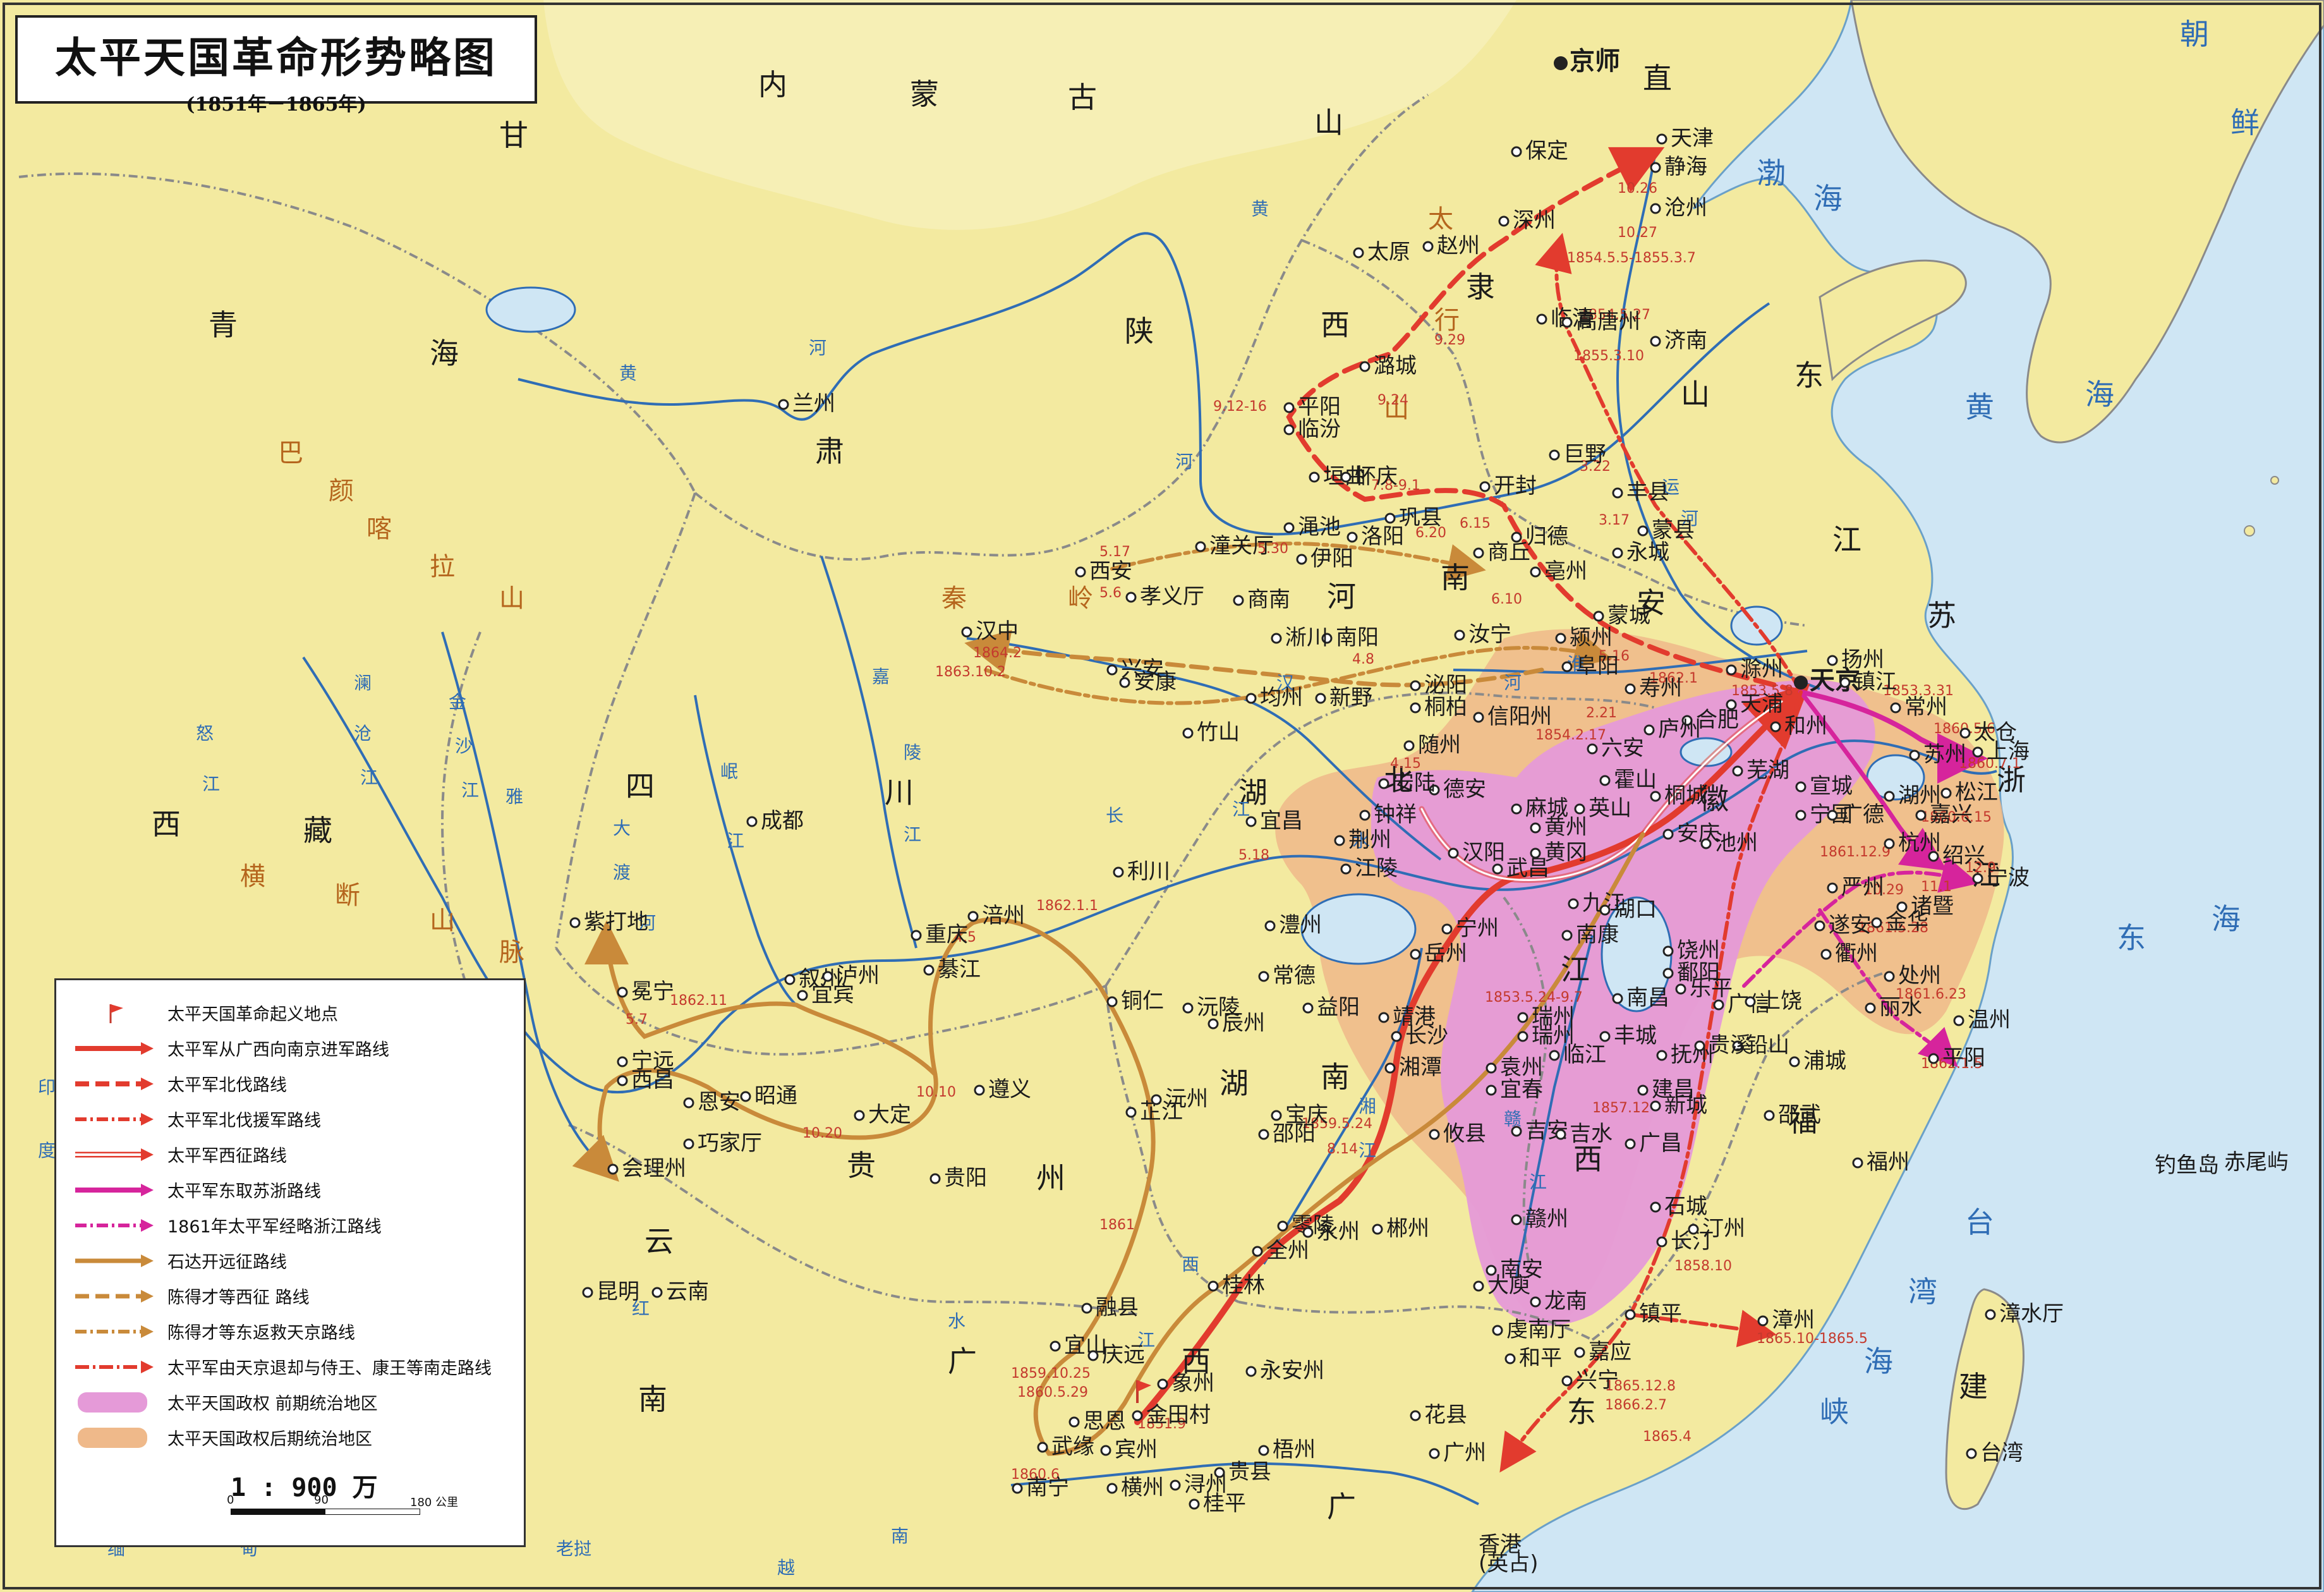 The image size is (2324, 1592). What do you see at coordinates (1287, 1250) in the screenshot?
I see `city-label: 全州` at bounding box center [1287, 1250].